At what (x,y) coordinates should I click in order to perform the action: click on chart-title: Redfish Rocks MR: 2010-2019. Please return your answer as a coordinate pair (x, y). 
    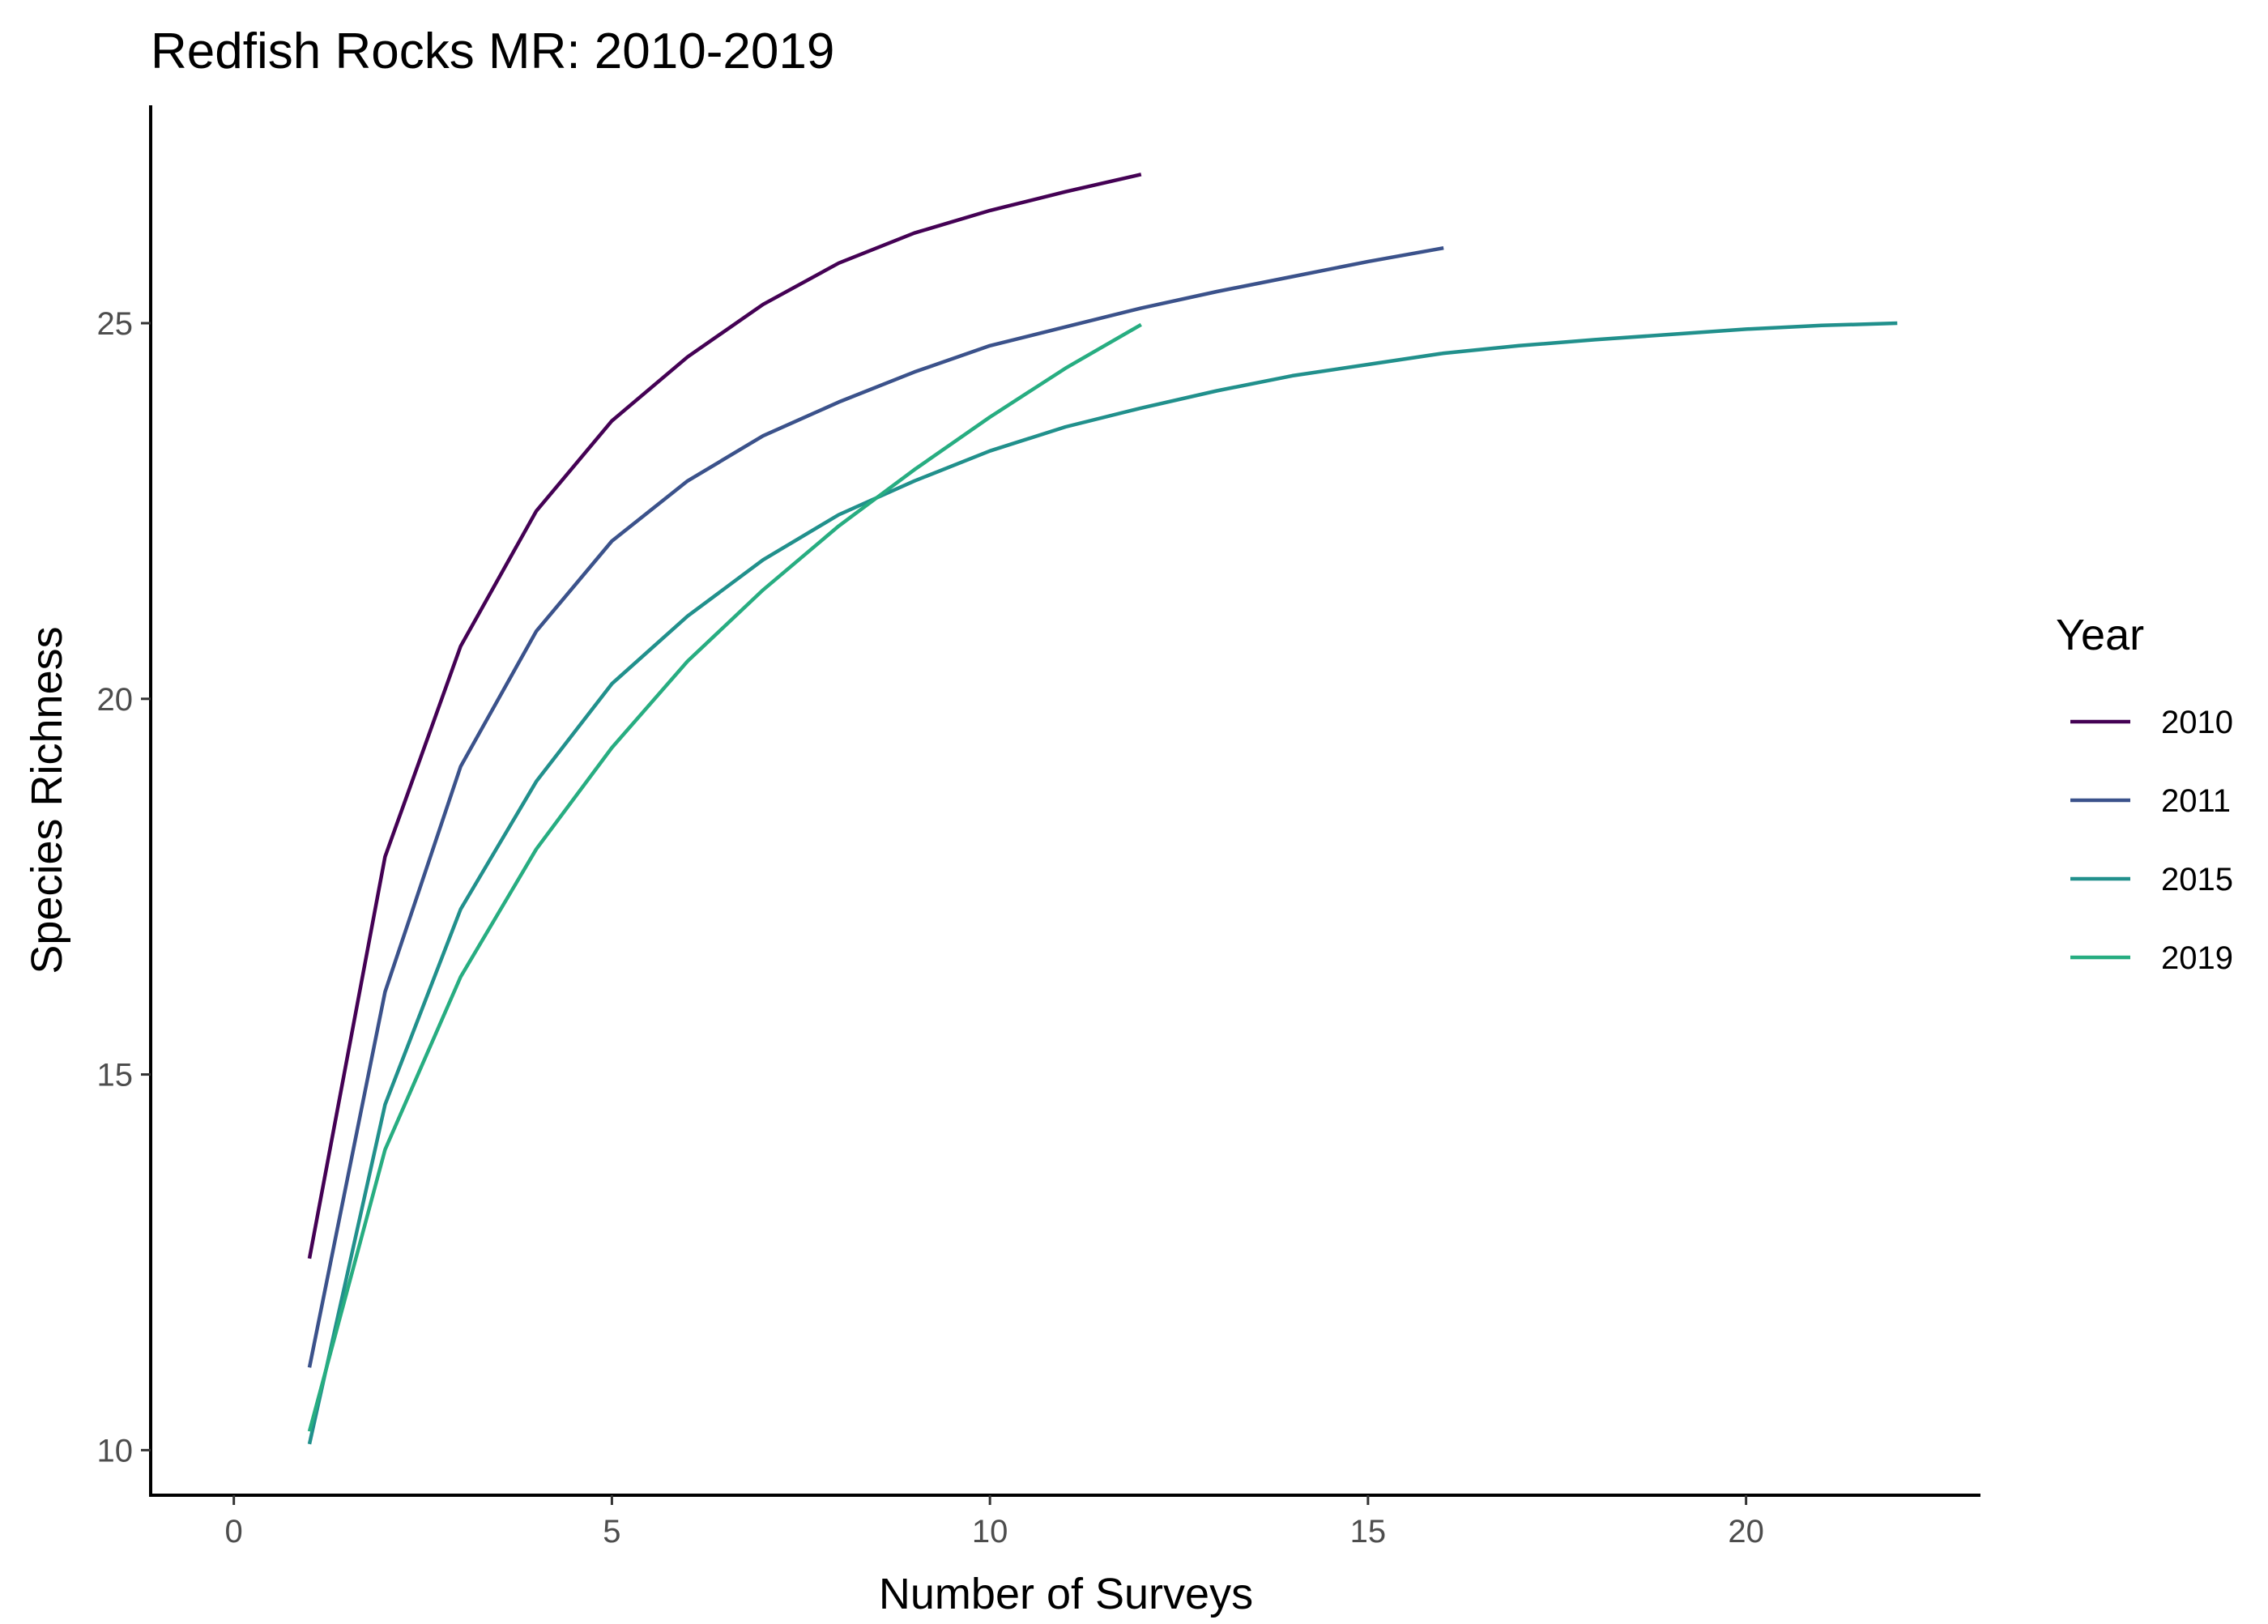
    Looking at the image, I should click on (493, 51).